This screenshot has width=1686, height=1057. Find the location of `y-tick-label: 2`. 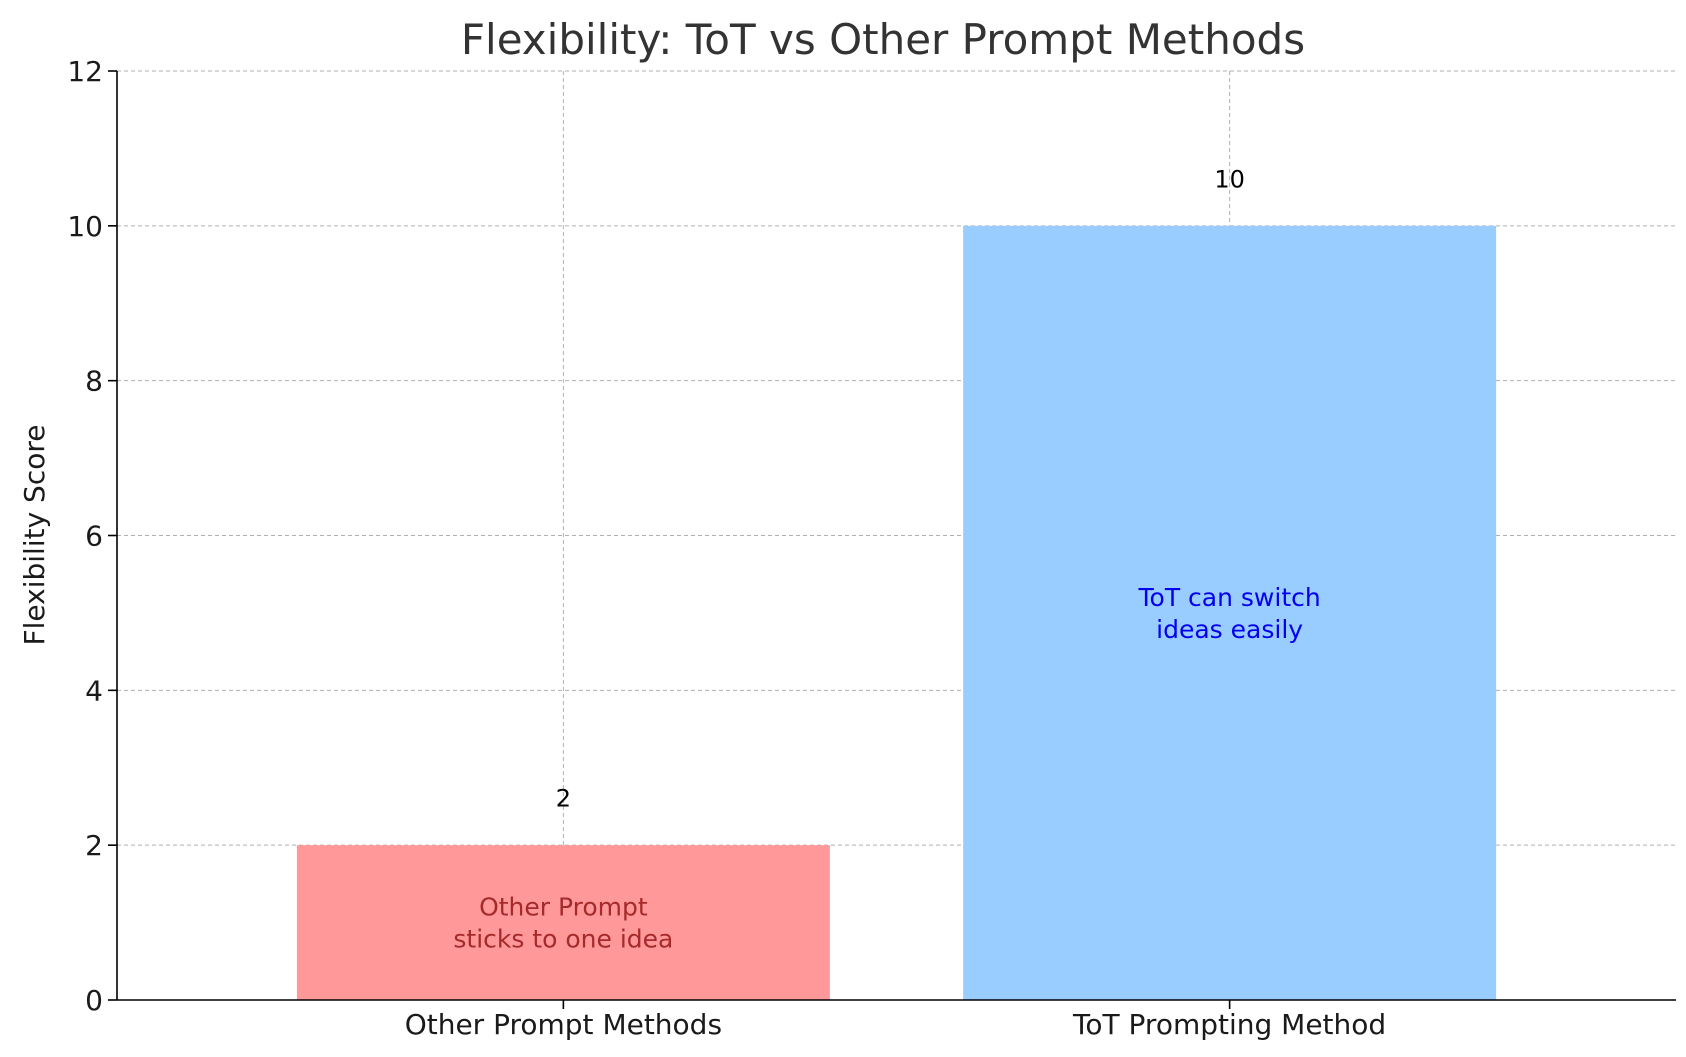

y-tick-label: 2 is located at coordinates (94, 845).